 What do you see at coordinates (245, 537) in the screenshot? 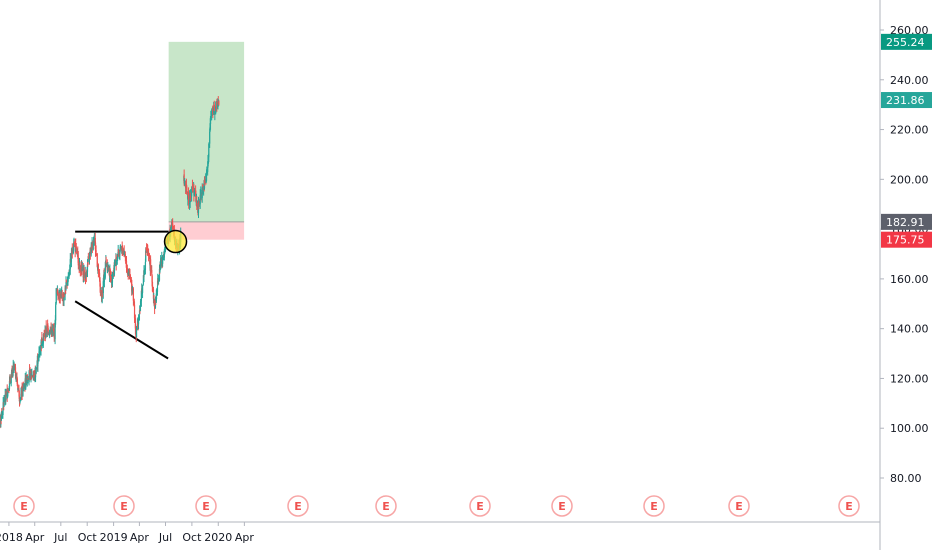
I see `time-tick-label: Apr` at bounding box center [245, 537].